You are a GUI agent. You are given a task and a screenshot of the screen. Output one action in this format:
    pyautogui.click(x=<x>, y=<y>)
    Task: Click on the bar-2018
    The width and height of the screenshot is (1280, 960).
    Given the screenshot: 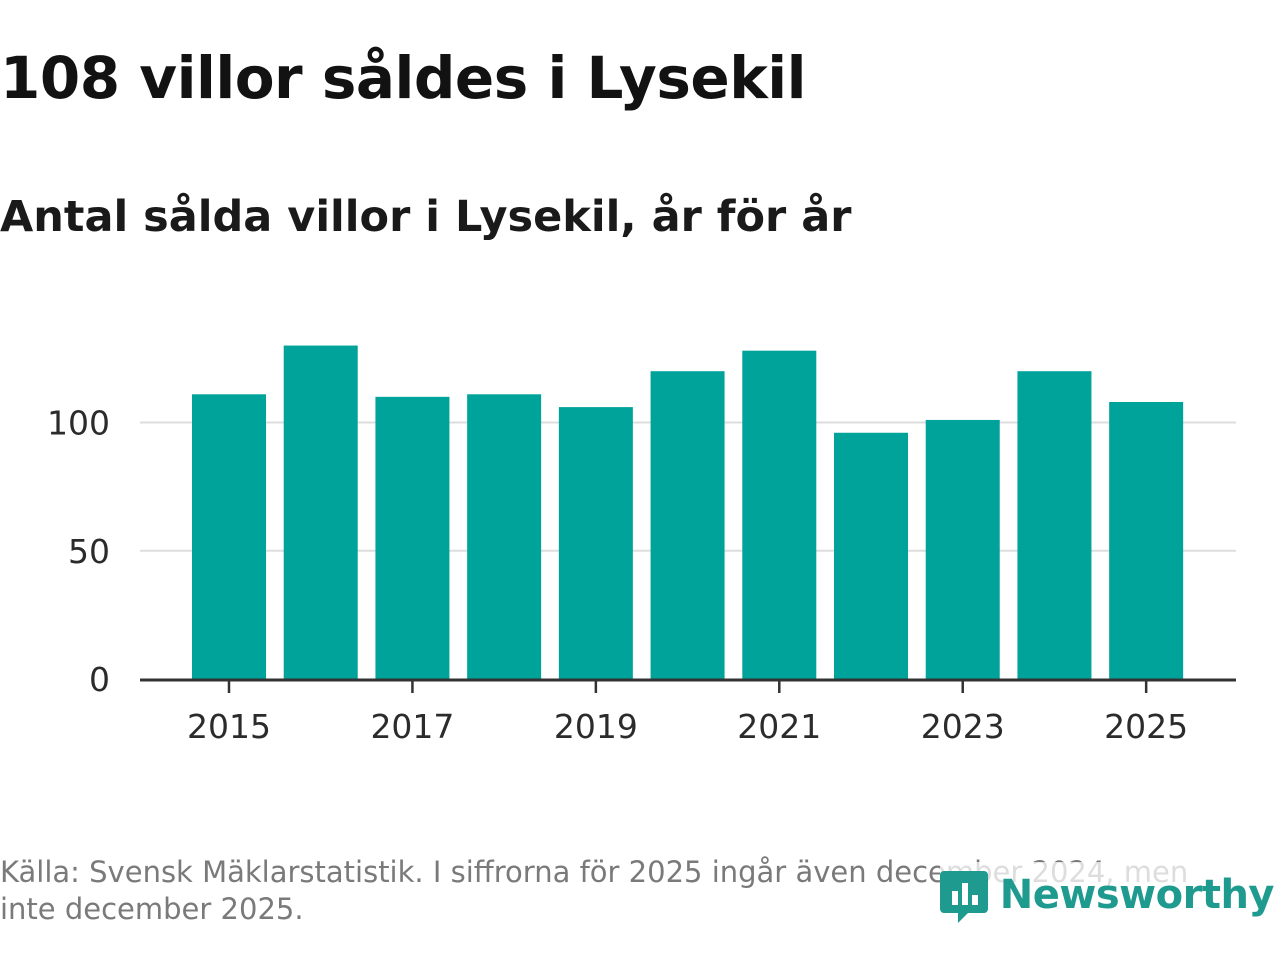 What is the action you would take?
    pyautogui.click(x=504, y=536)
    